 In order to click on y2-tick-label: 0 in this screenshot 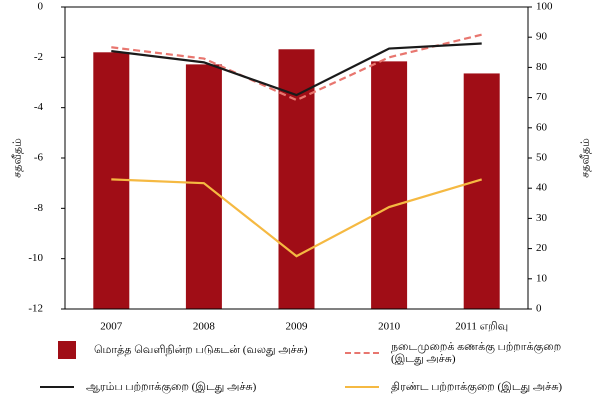, I will do `click(539, 309)`.